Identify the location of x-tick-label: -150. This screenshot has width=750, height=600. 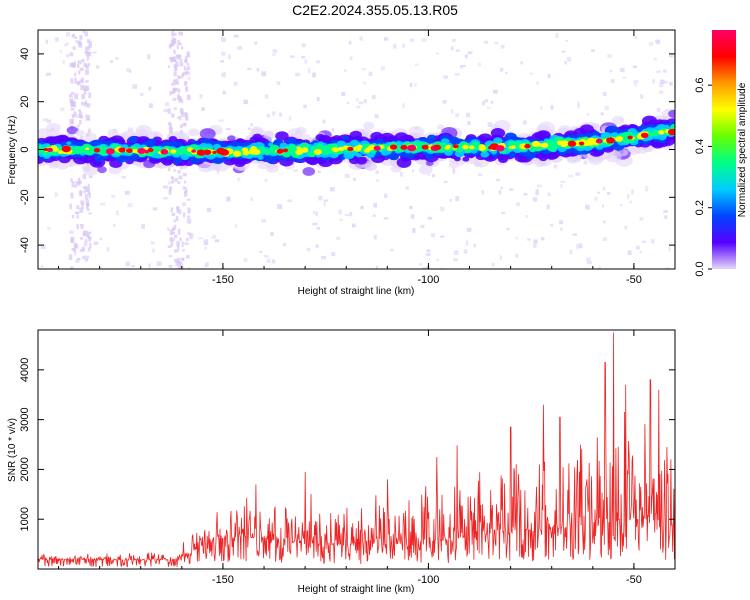
(223, 580).